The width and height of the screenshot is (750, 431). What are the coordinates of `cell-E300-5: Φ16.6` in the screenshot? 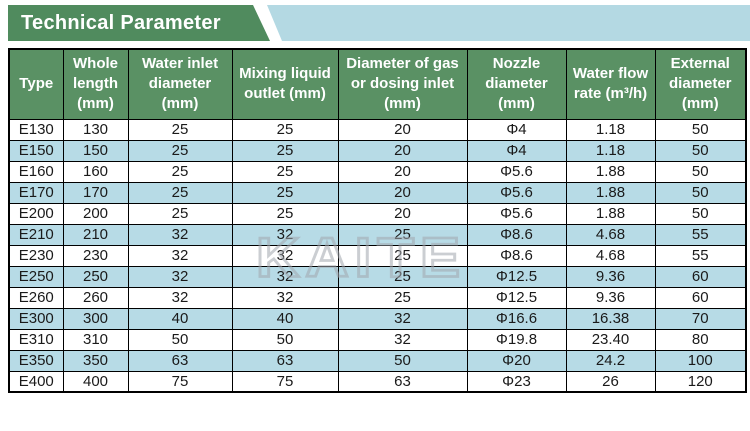 It's located at (516, 318).